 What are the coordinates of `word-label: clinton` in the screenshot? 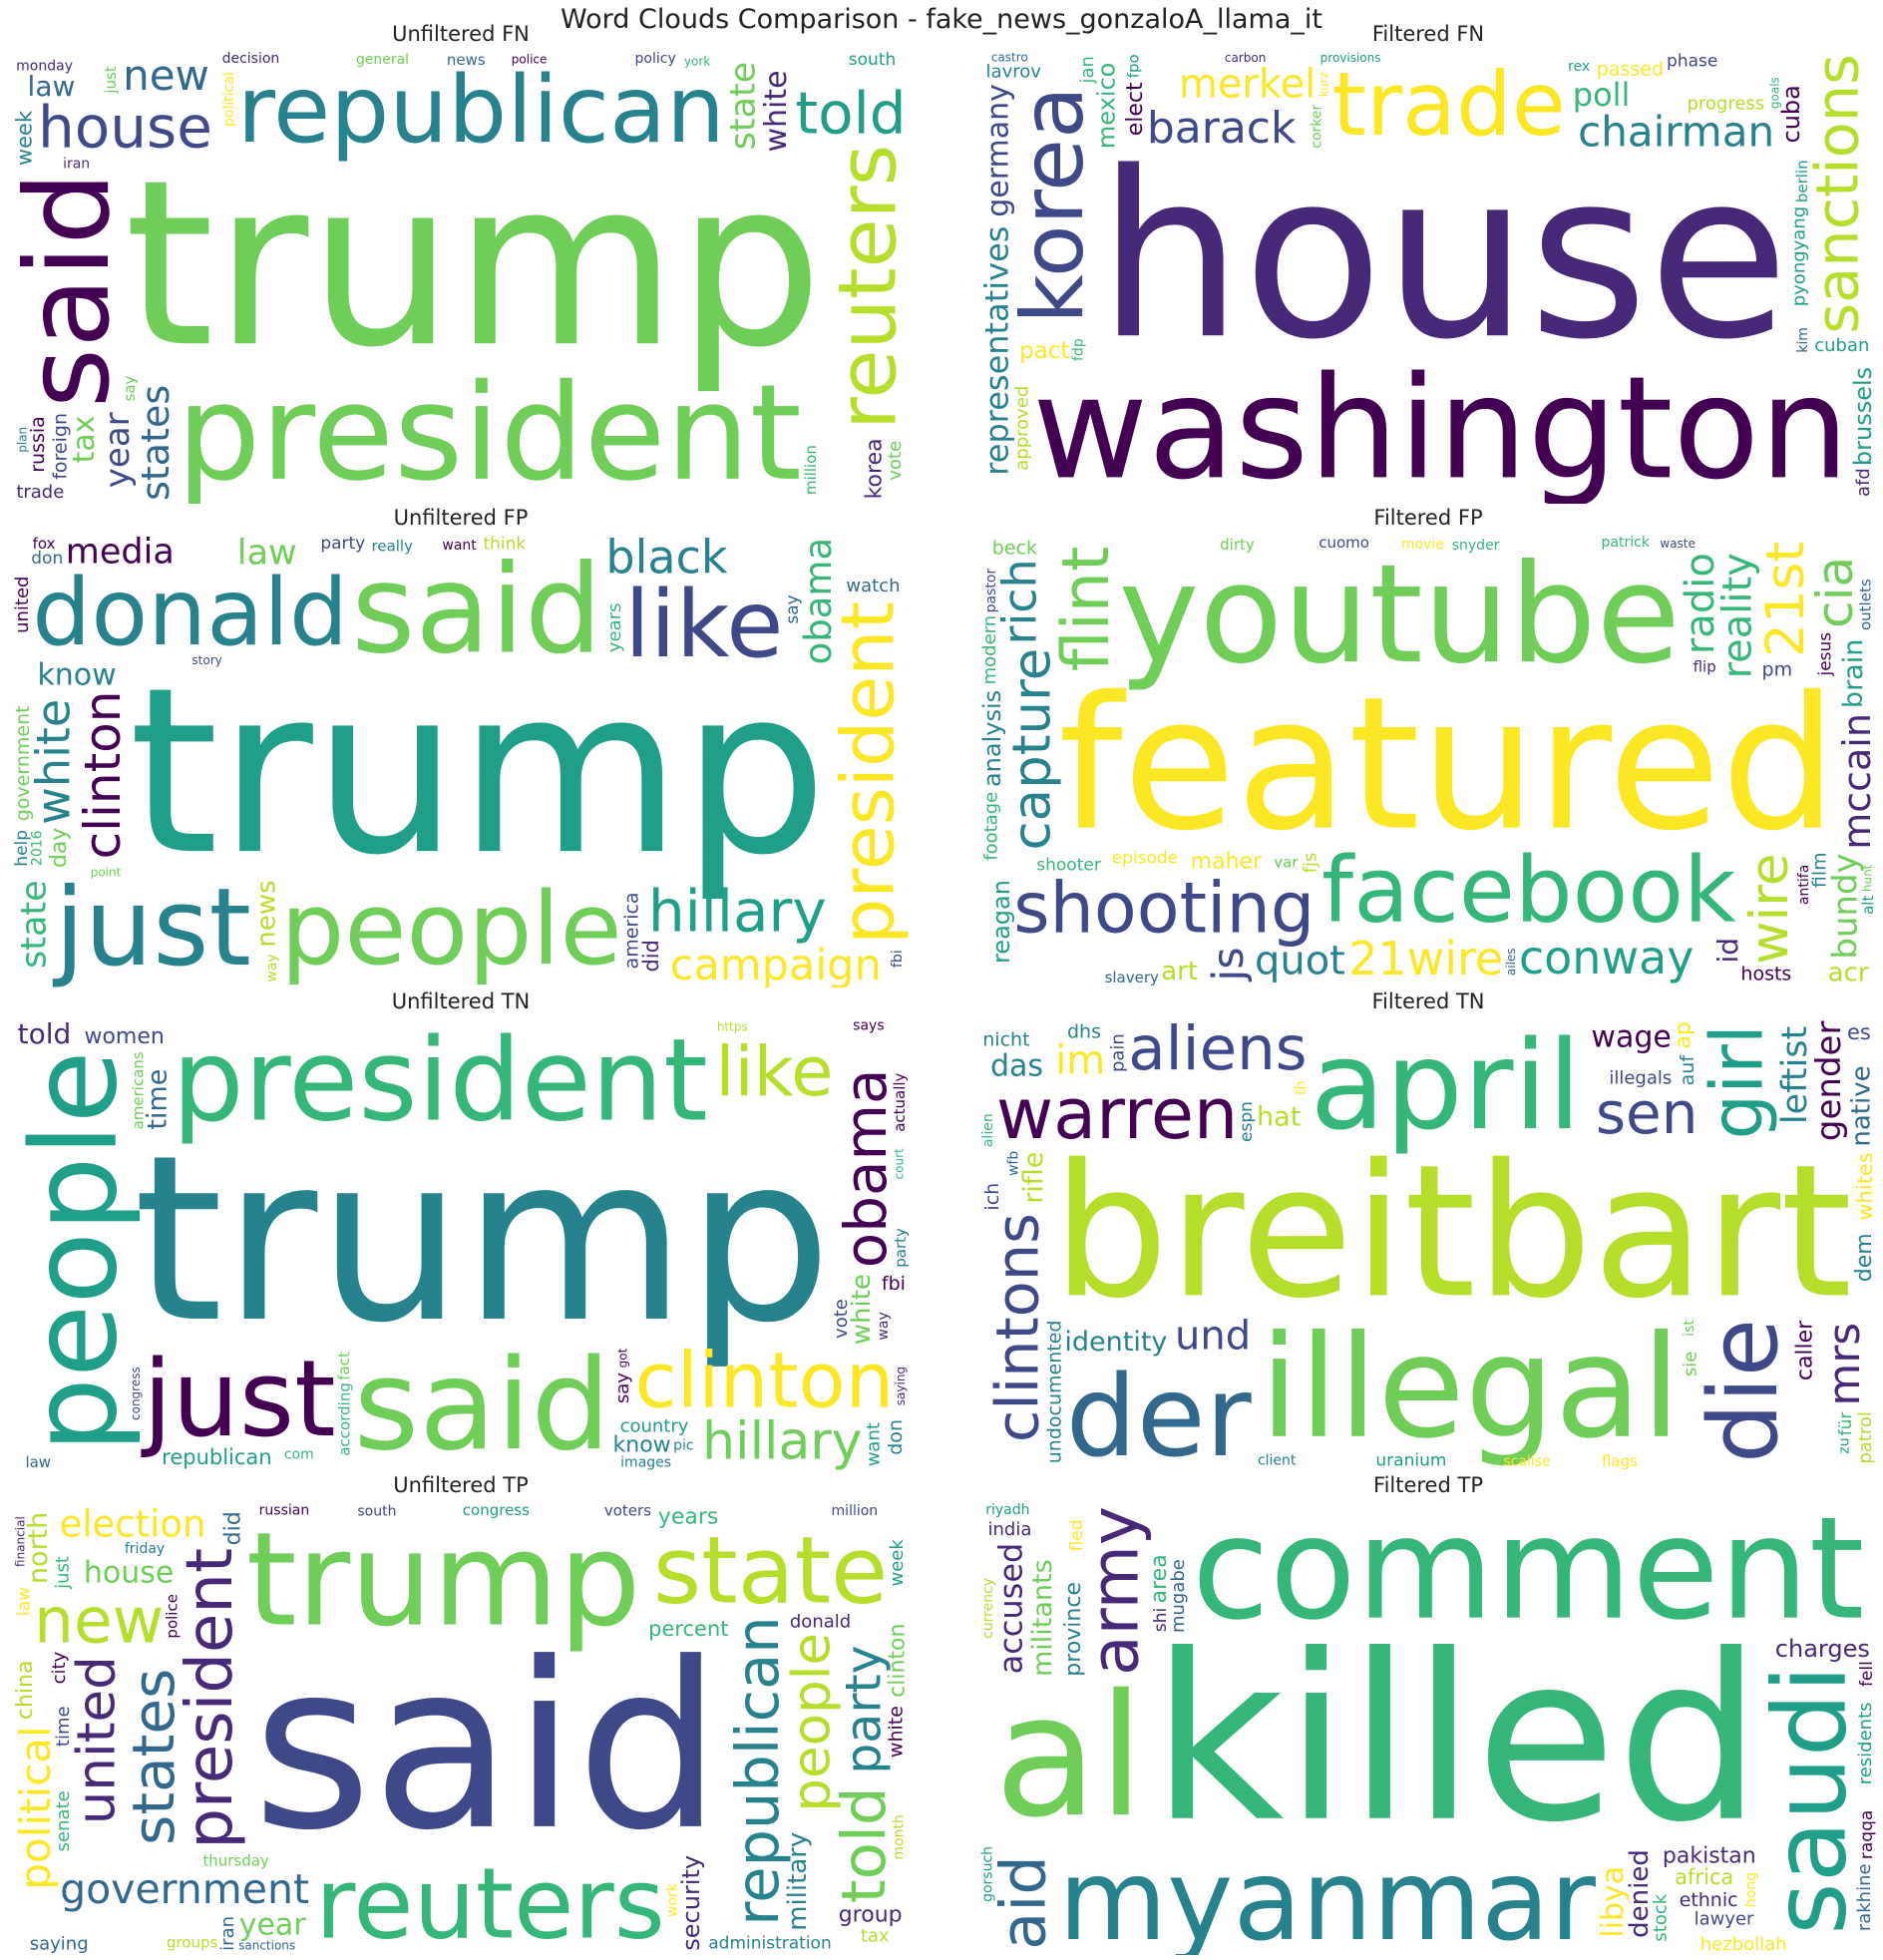 It's located at (764, 1381).